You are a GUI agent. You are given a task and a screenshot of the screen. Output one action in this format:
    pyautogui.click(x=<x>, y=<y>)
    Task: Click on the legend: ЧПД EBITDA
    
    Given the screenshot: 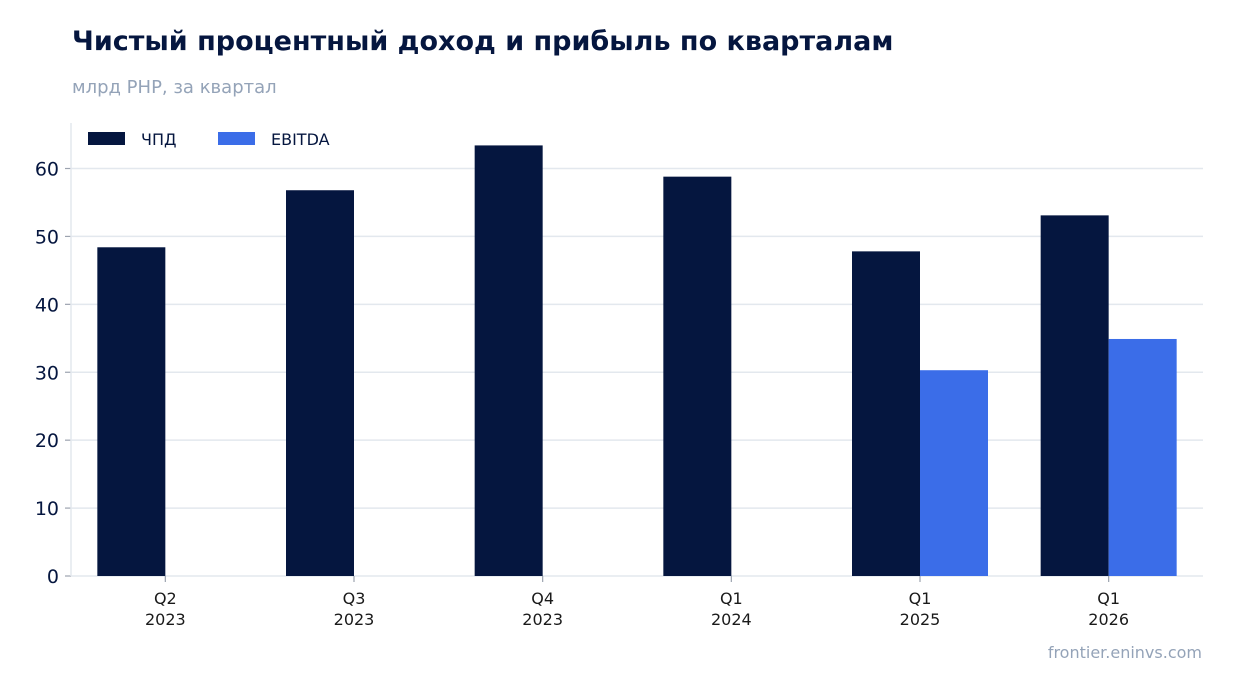 What is the action you would take?
    pyautogui.click(x=209, y=139)
    